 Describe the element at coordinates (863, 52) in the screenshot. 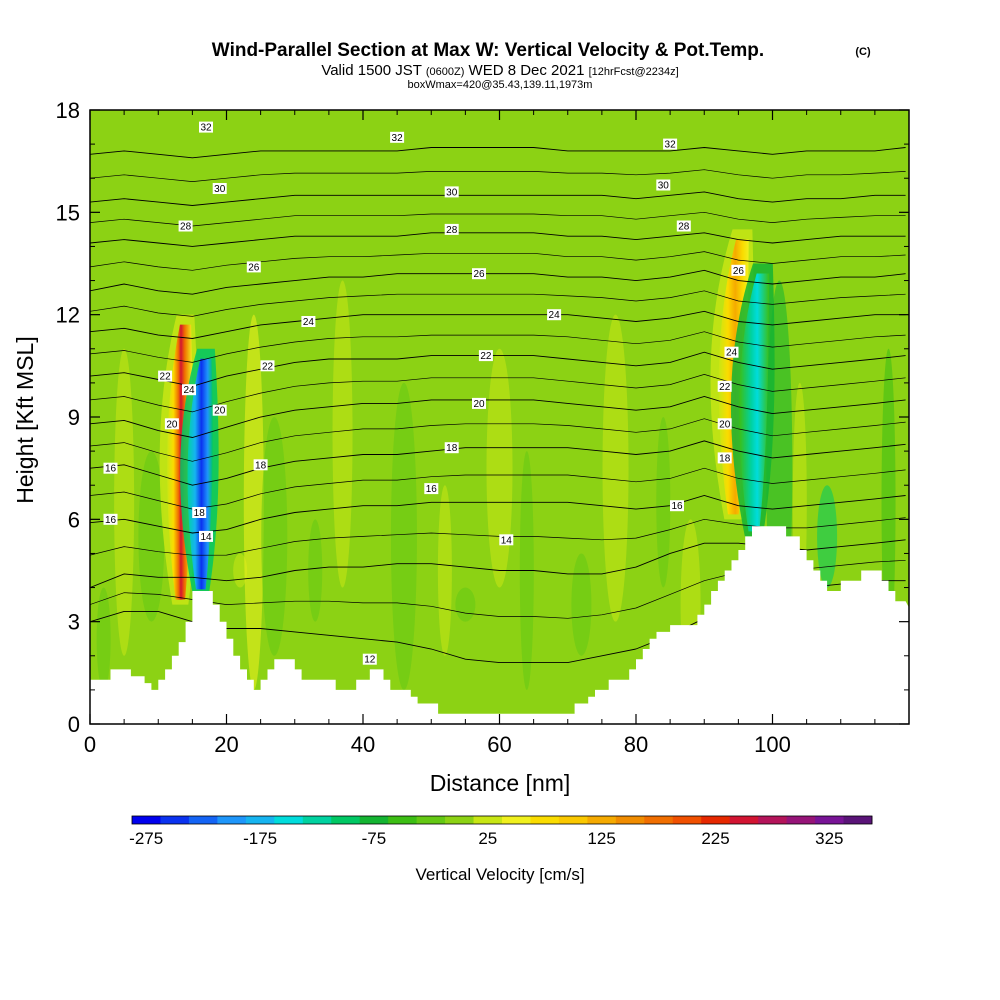

I see `chart-title-mark: (C)` at that location.